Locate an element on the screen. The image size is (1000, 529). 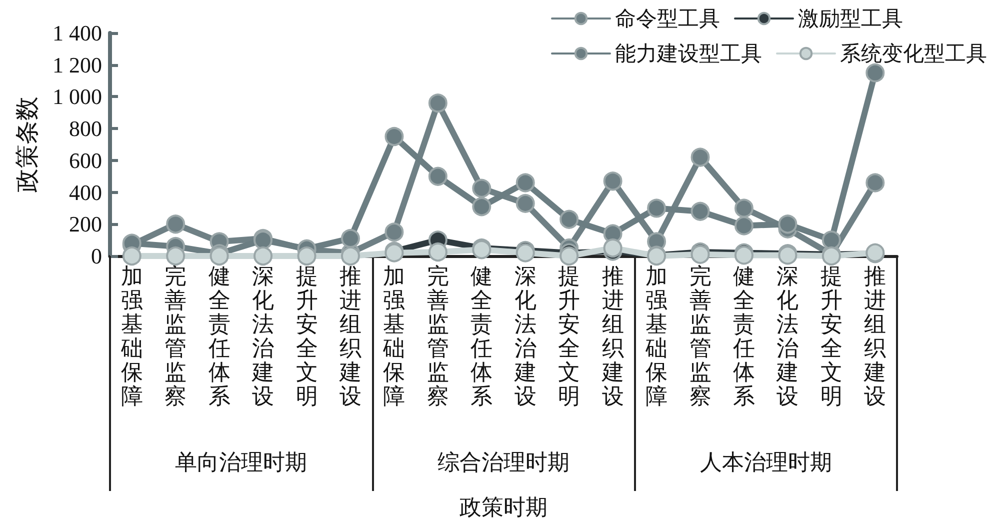
y-tick-label: 1 000 is located at coordinates (77, 97).